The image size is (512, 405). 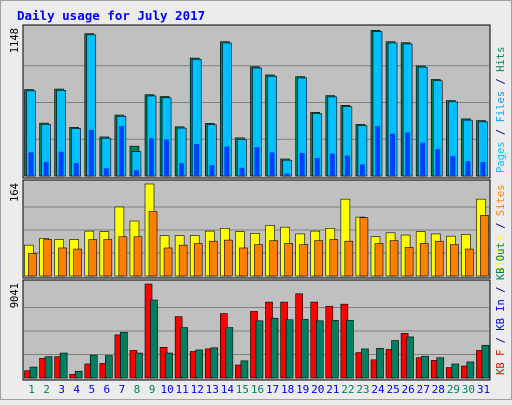 What do you see at coordinates (501, 157) in the screenshot?
I see `axis-label-part: Pages` at bounding box center [501, 157].